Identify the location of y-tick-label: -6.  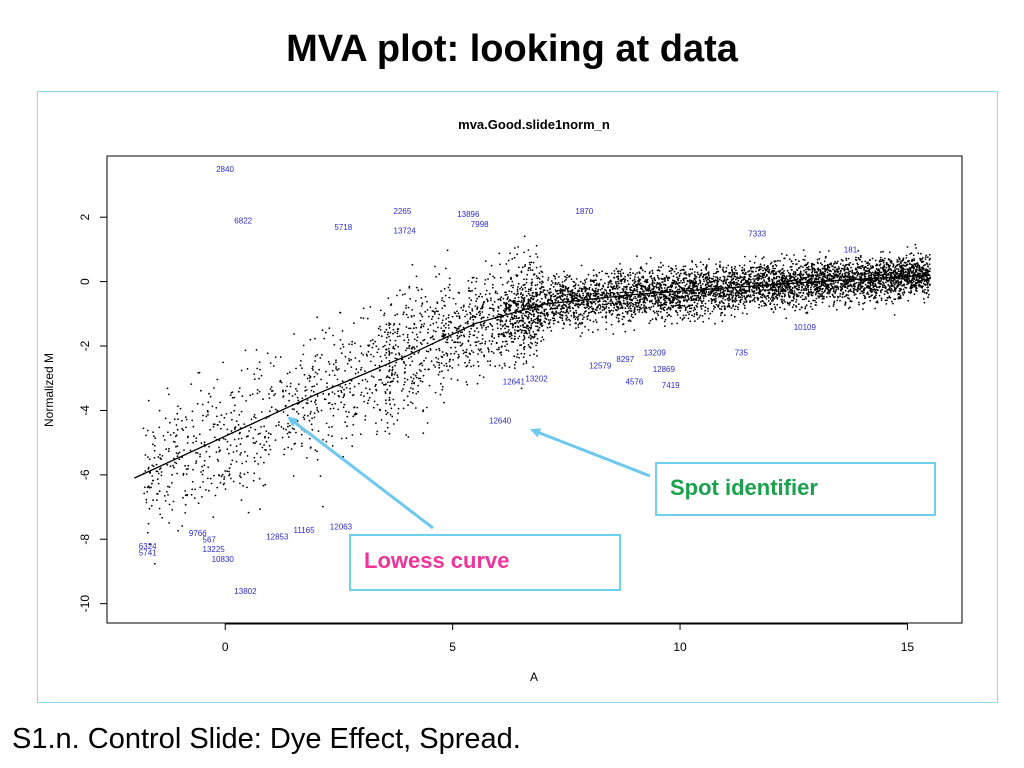
(85, 474).